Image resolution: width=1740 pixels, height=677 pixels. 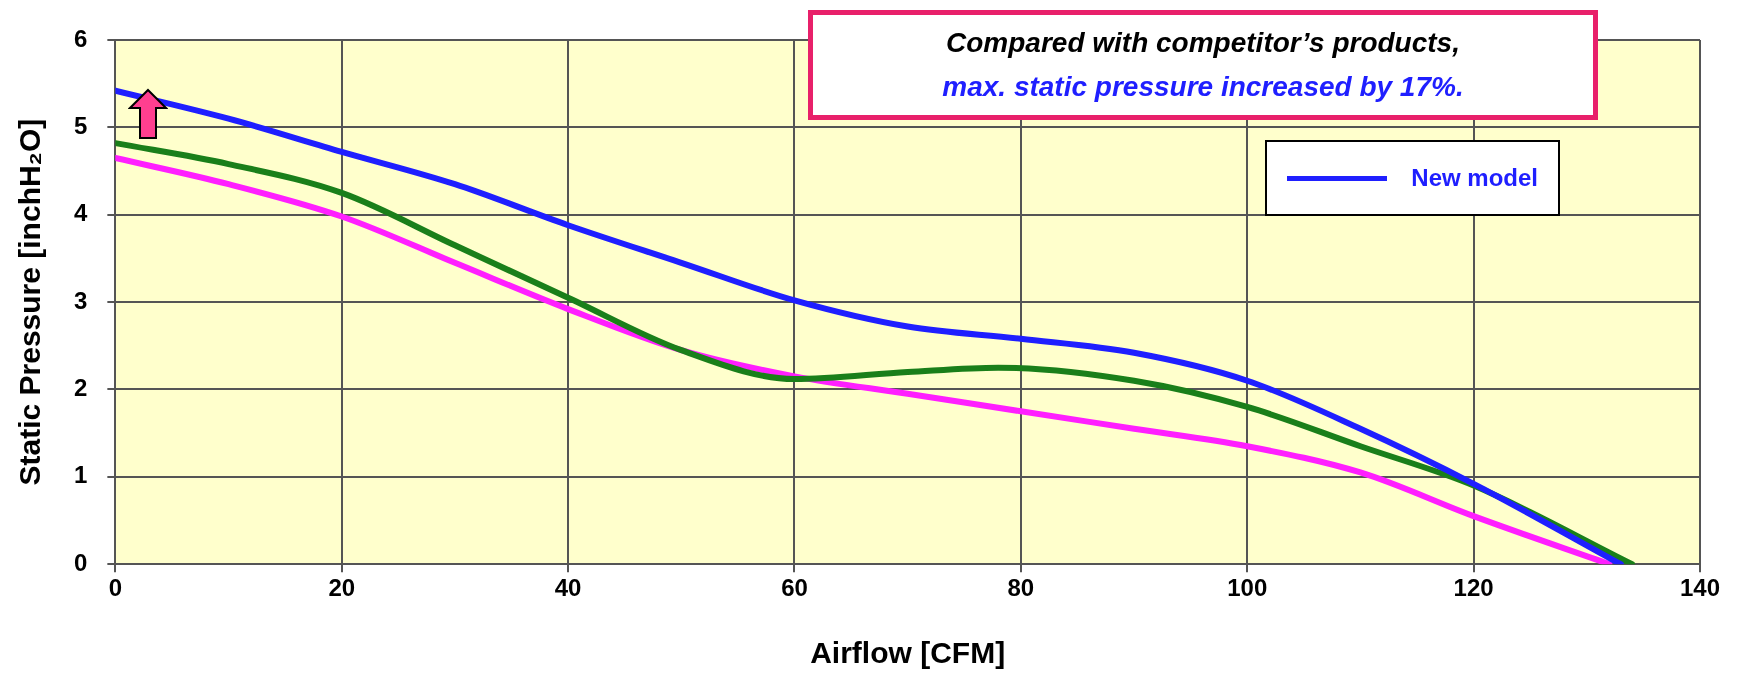 What do you see at coordinates (1474, 178) in the screenshot?
I see `legend-label: New model` at bounding box center [1474, 178].